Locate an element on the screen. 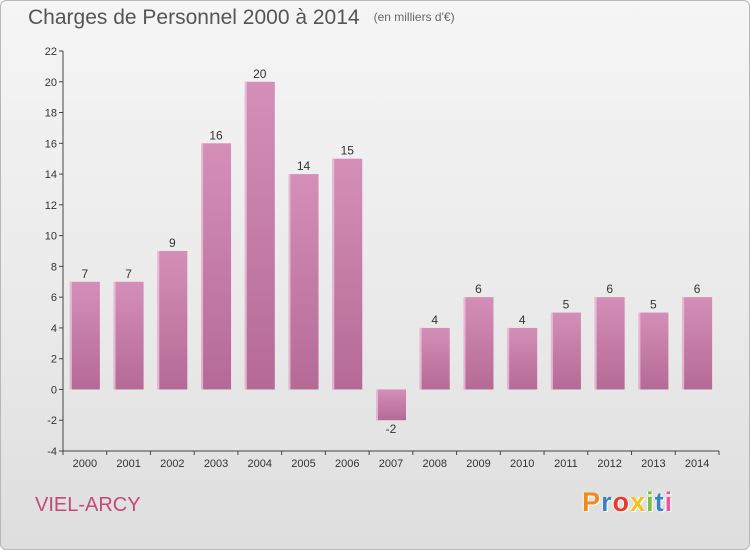 This screenshot has width=750, height=550. y-tick-label: 10 is located at coordinates (51, 237).